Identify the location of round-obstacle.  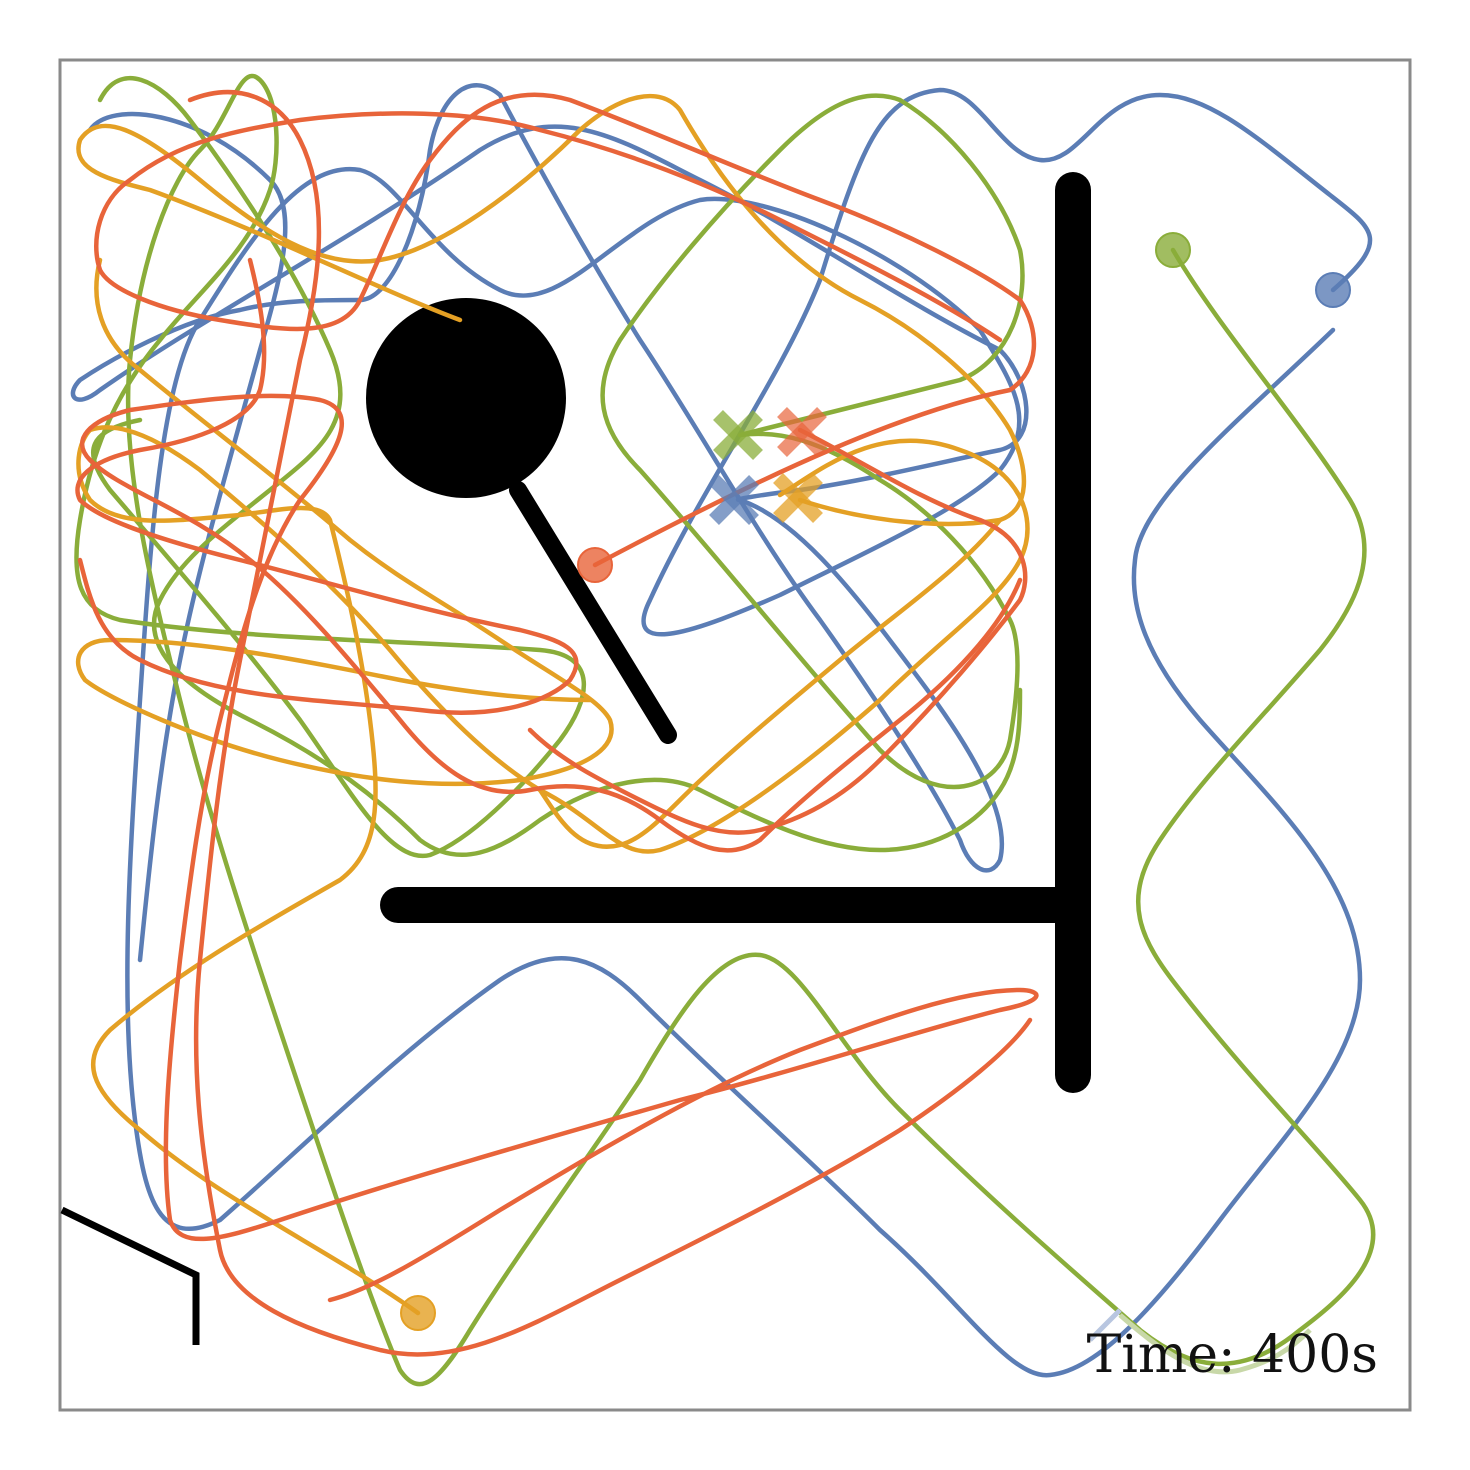
(466, 398).